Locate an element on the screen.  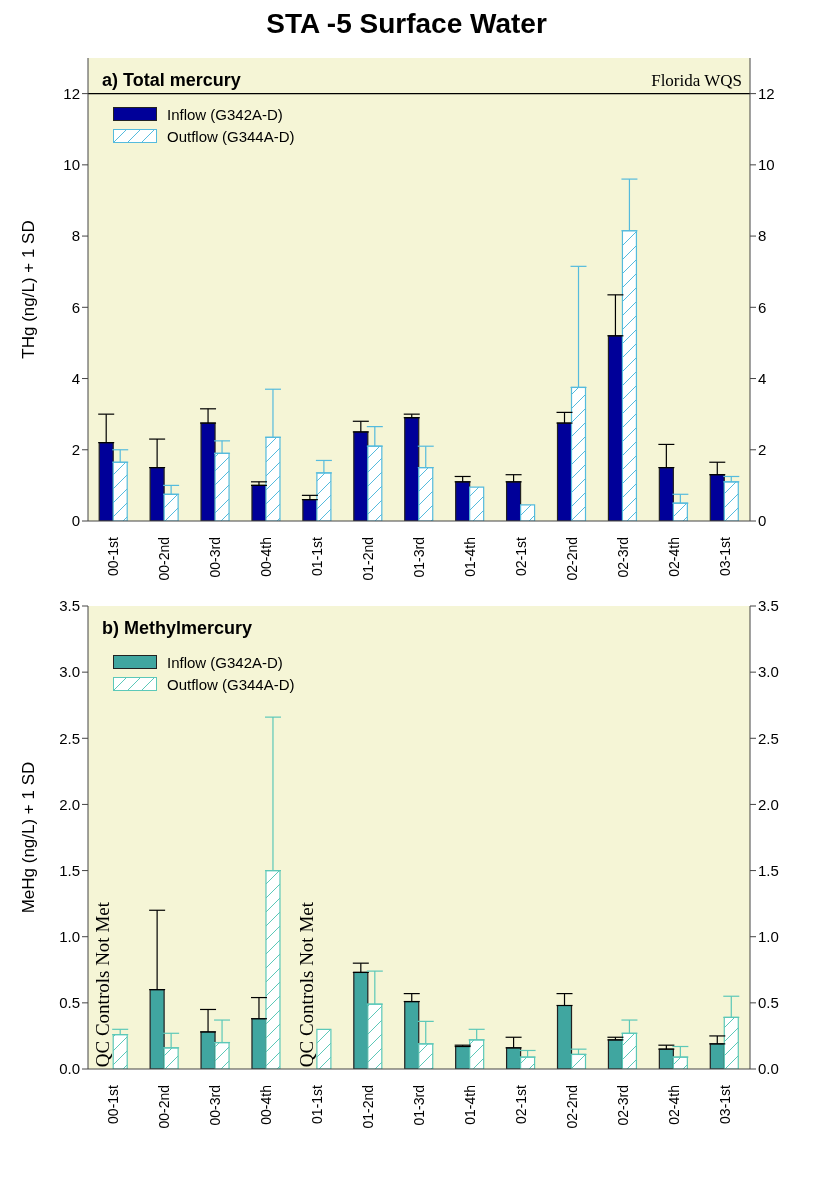
y2-tick-label: 3.0 is located at coordinates (768, 672).